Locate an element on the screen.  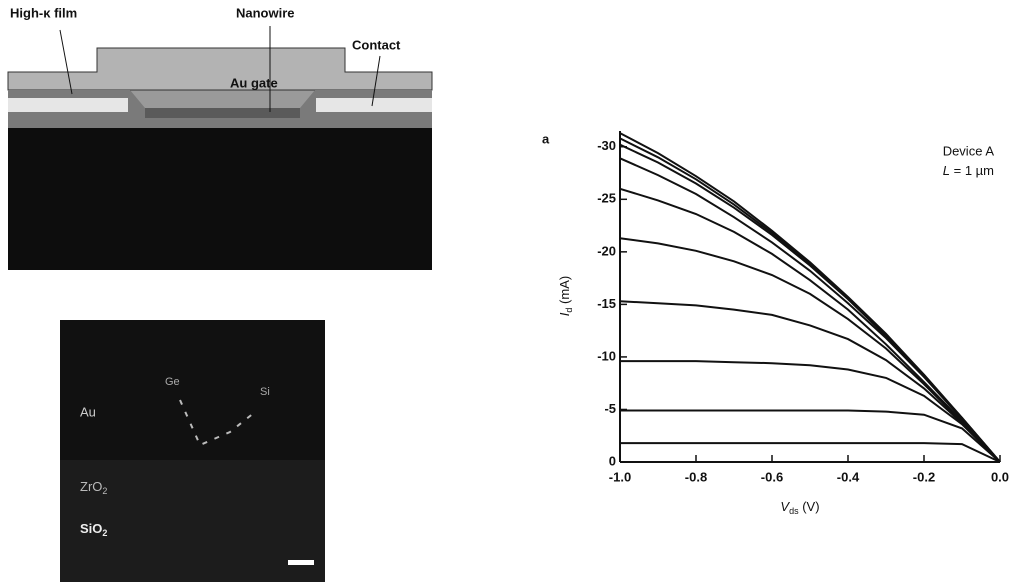
y-tick-label: 0 is located at coordinates (612, 460).